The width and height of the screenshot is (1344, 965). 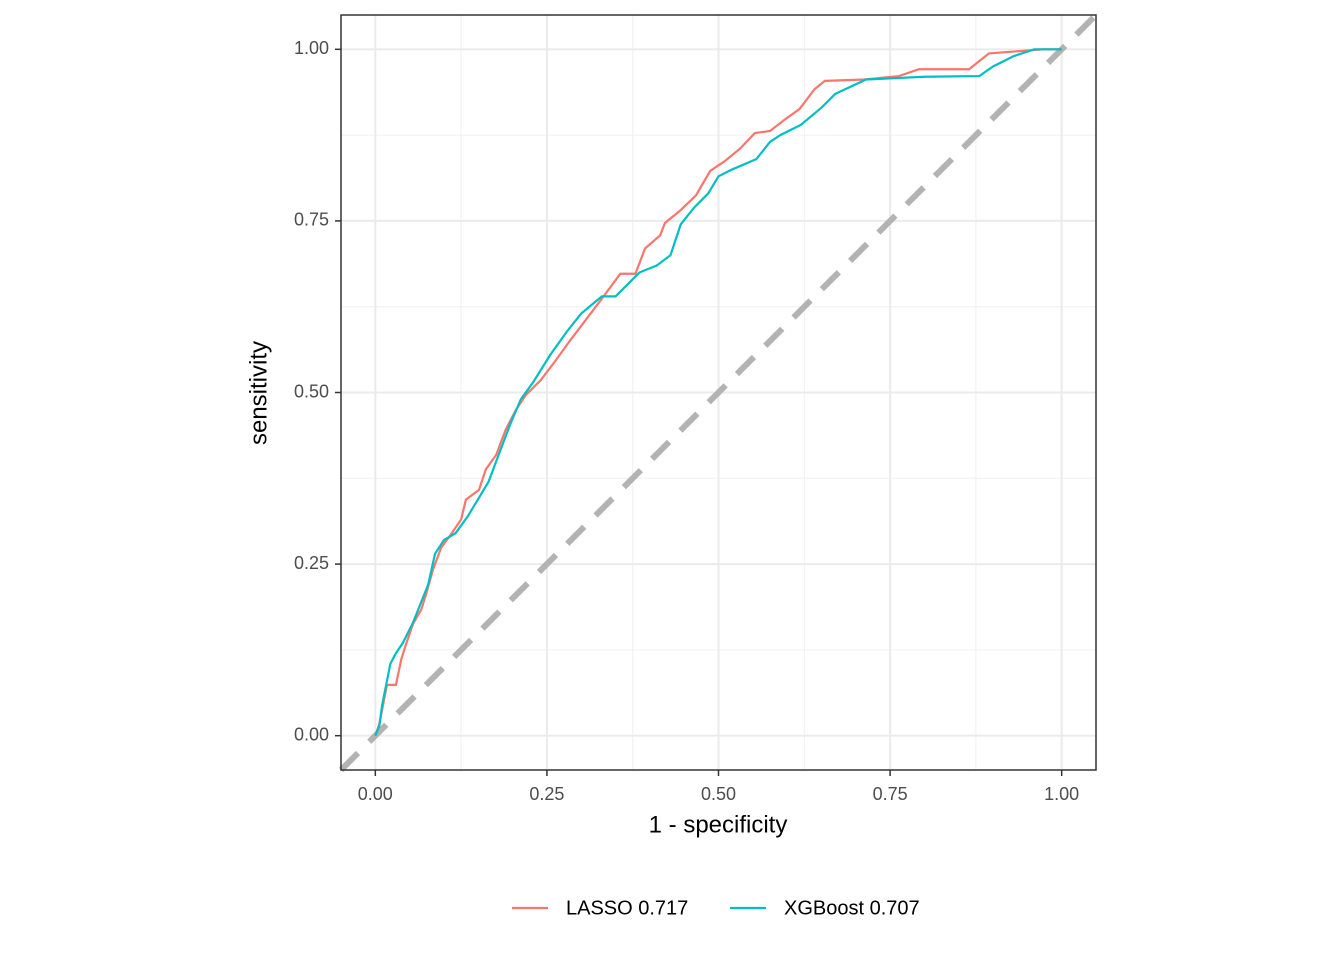 I want to click on x-axis-label: 1 - specificity, so click(x=718, y=824).